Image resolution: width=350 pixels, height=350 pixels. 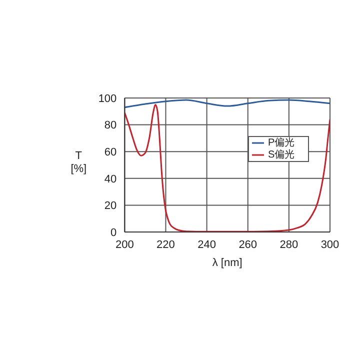 What do you see at coordinates (124, 244) in the screenshot?
I see `x-tick-label: 200` at bounding box center [124, 244].